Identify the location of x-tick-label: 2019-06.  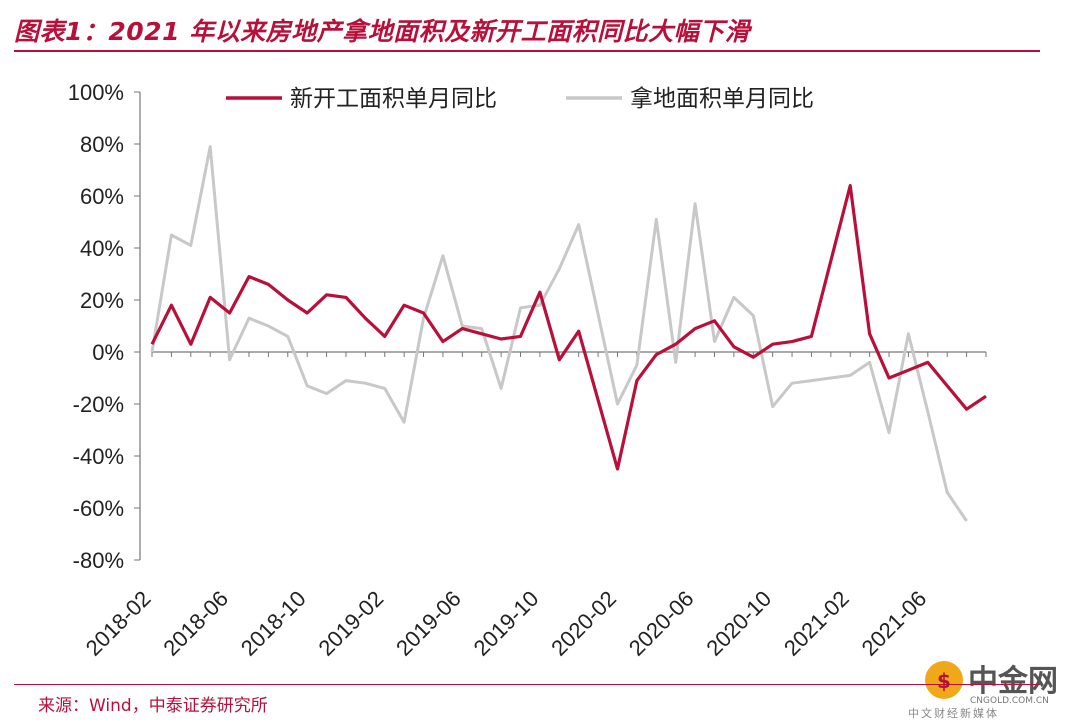
(428, 623).